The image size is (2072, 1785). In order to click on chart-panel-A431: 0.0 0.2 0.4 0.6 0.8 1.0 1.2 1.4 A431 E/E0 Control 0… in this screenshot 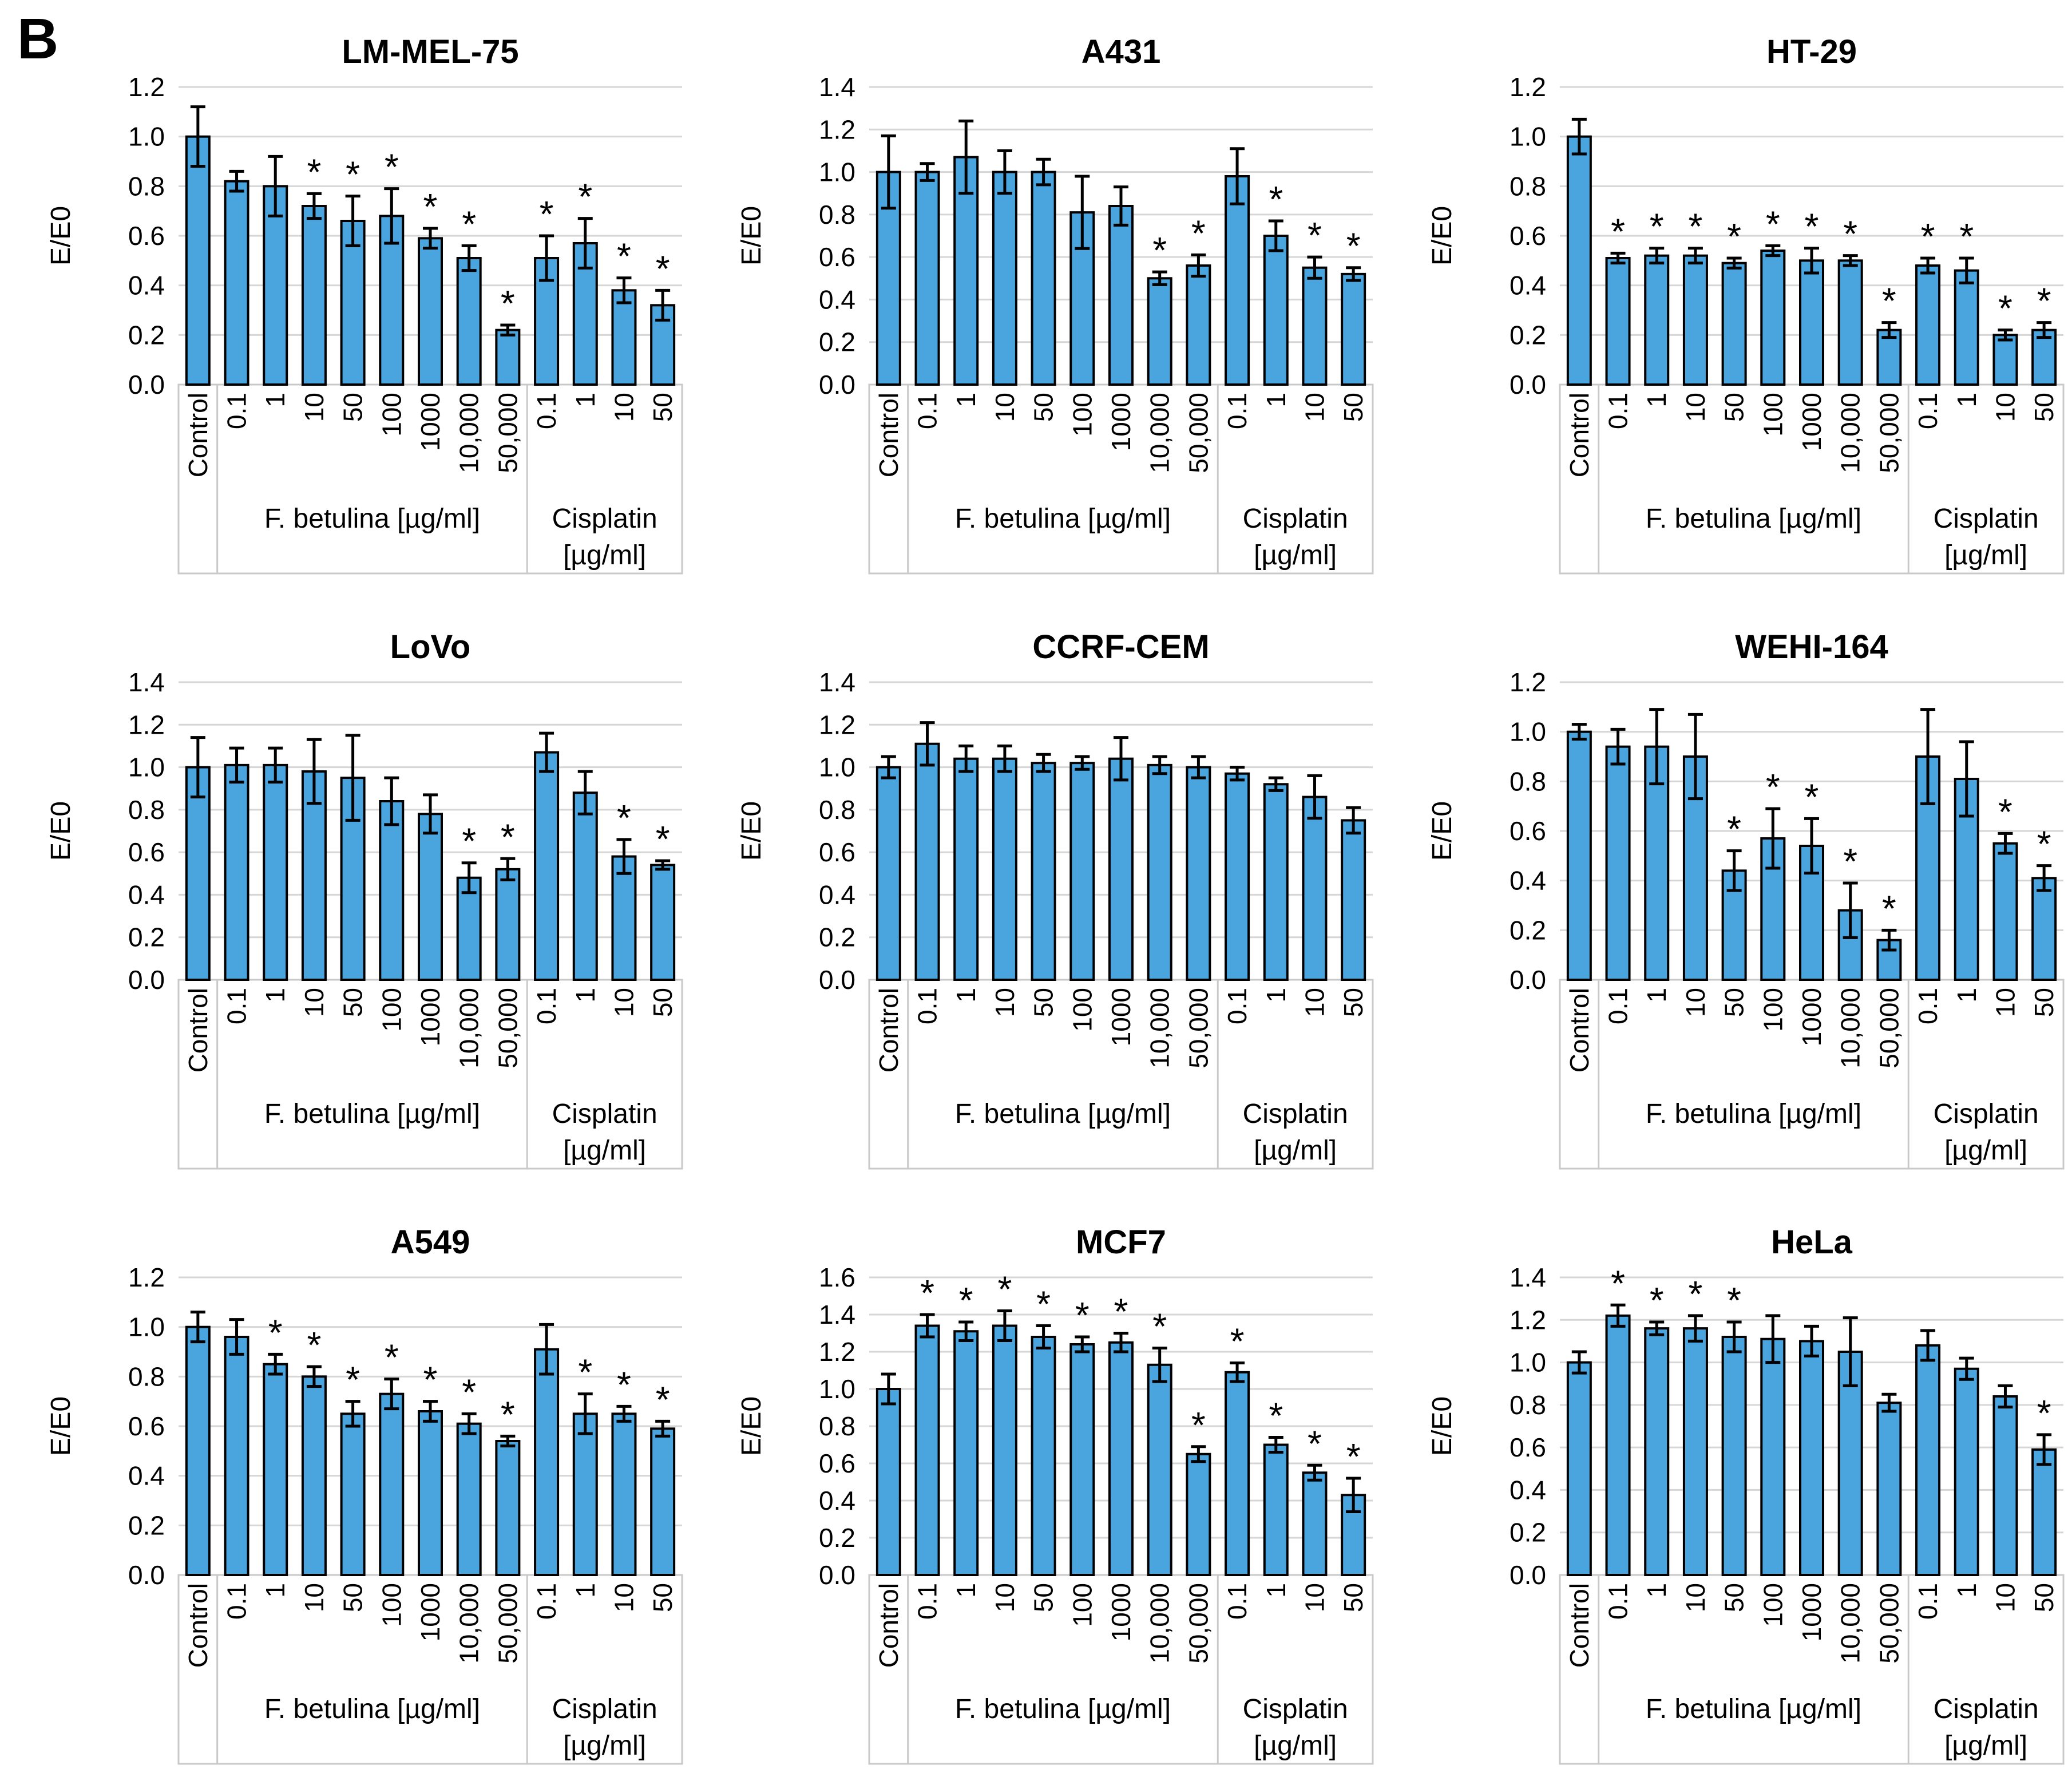, I will do `click(1036, 298)`.